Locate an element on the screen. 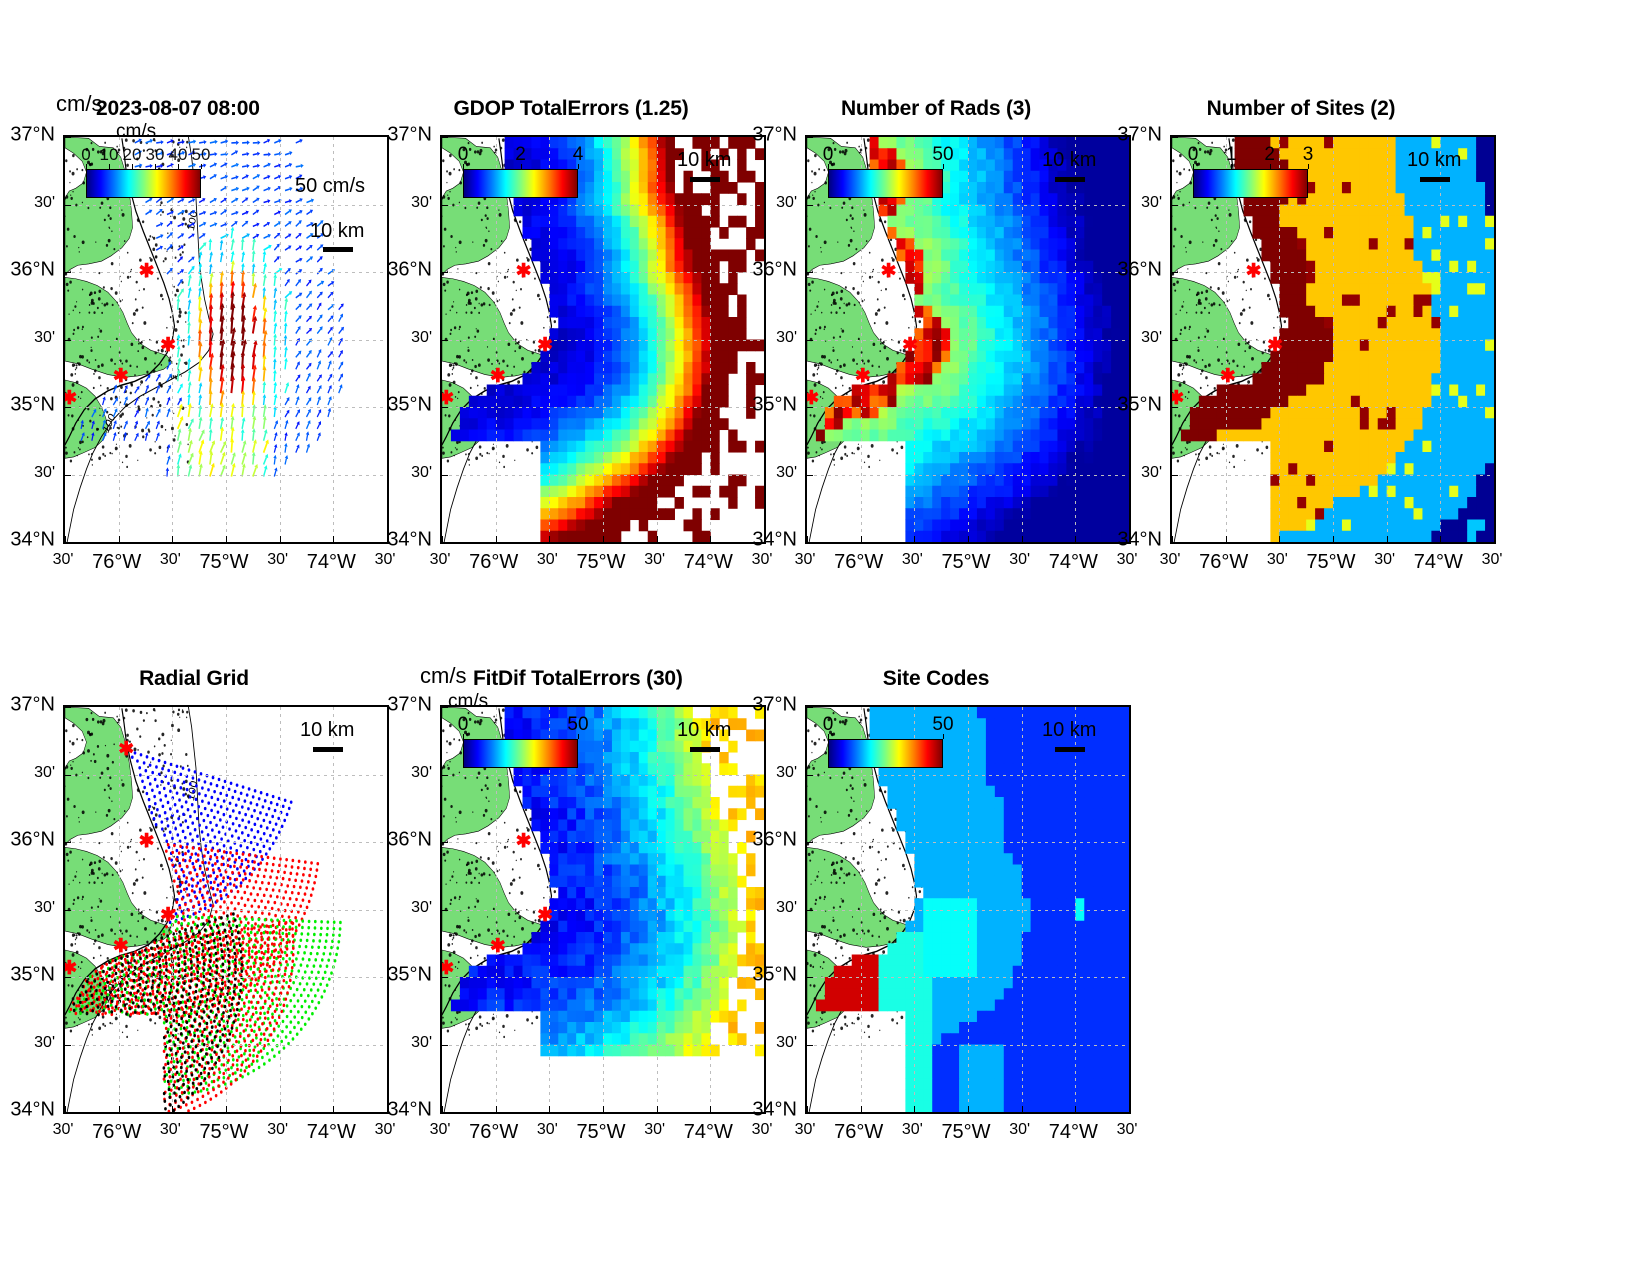 The image size is (1650, 1275). y-tick-label: 34°N is located at coordinates (409, 1109).